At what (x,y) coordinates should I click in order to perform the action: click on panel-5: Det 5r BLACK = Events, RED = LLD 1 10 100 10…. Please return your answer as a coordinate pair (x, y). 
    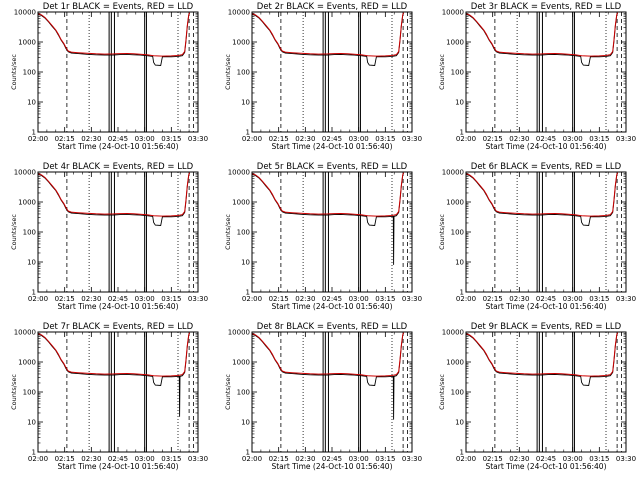
    Looking at the image, I should click on (323, 236).